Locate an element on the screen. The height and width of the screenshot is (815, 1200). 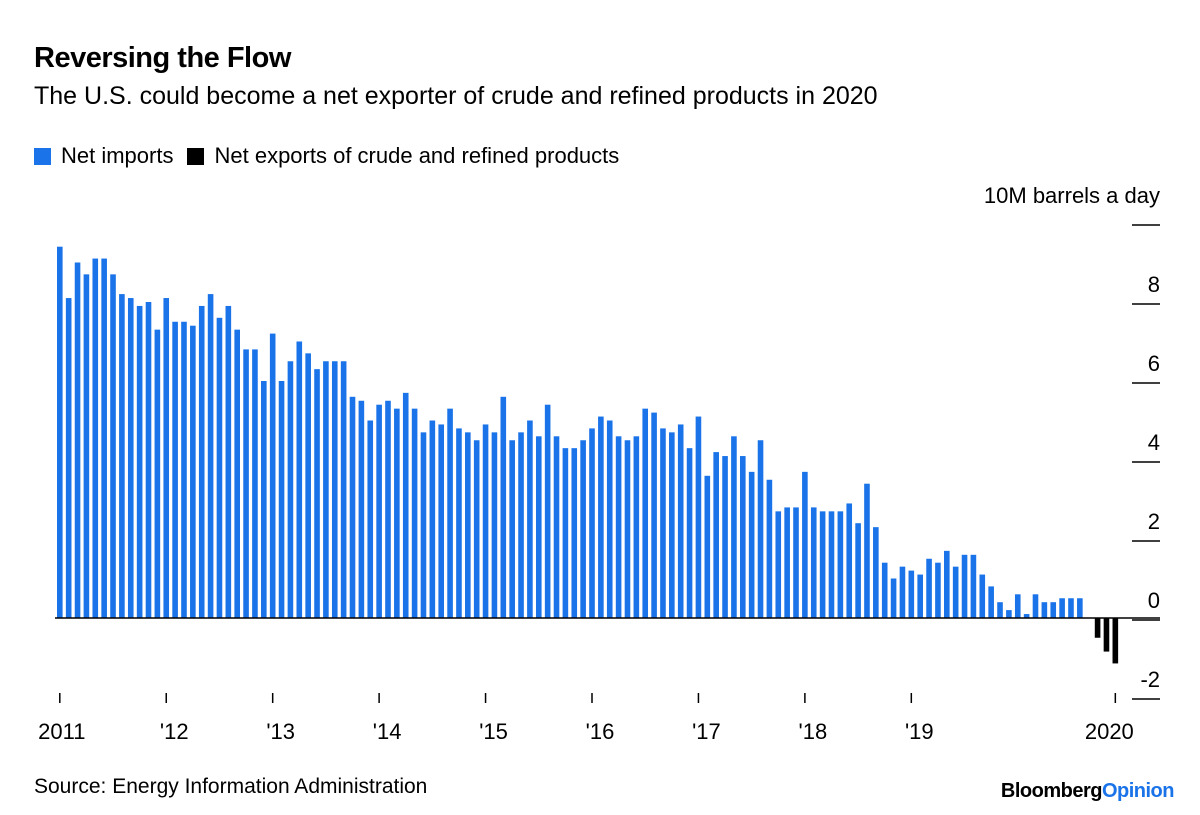
legend-swatch-exports is located at coordinates (196, 156).